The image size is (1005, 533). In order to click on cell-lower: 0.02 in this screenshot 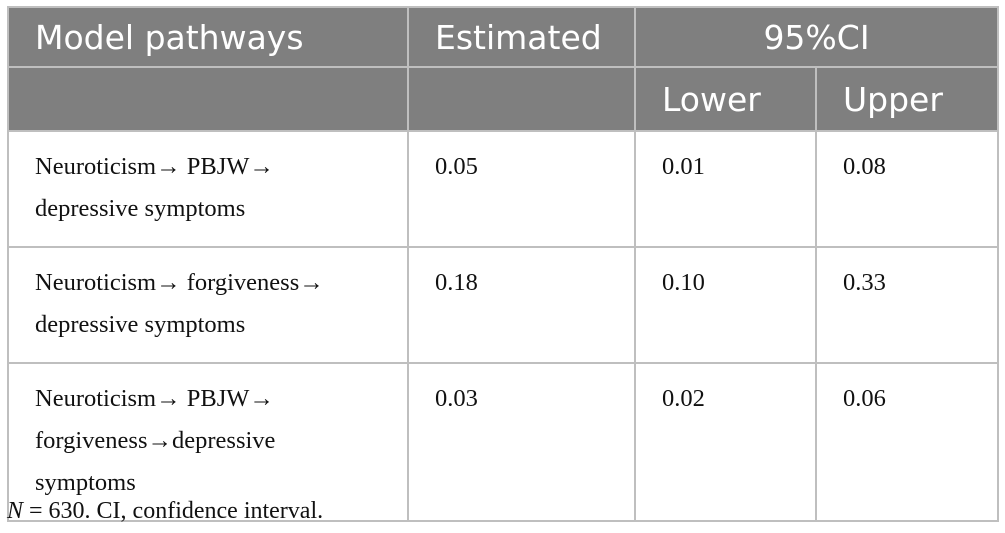, I will do `click(725, 442)`.